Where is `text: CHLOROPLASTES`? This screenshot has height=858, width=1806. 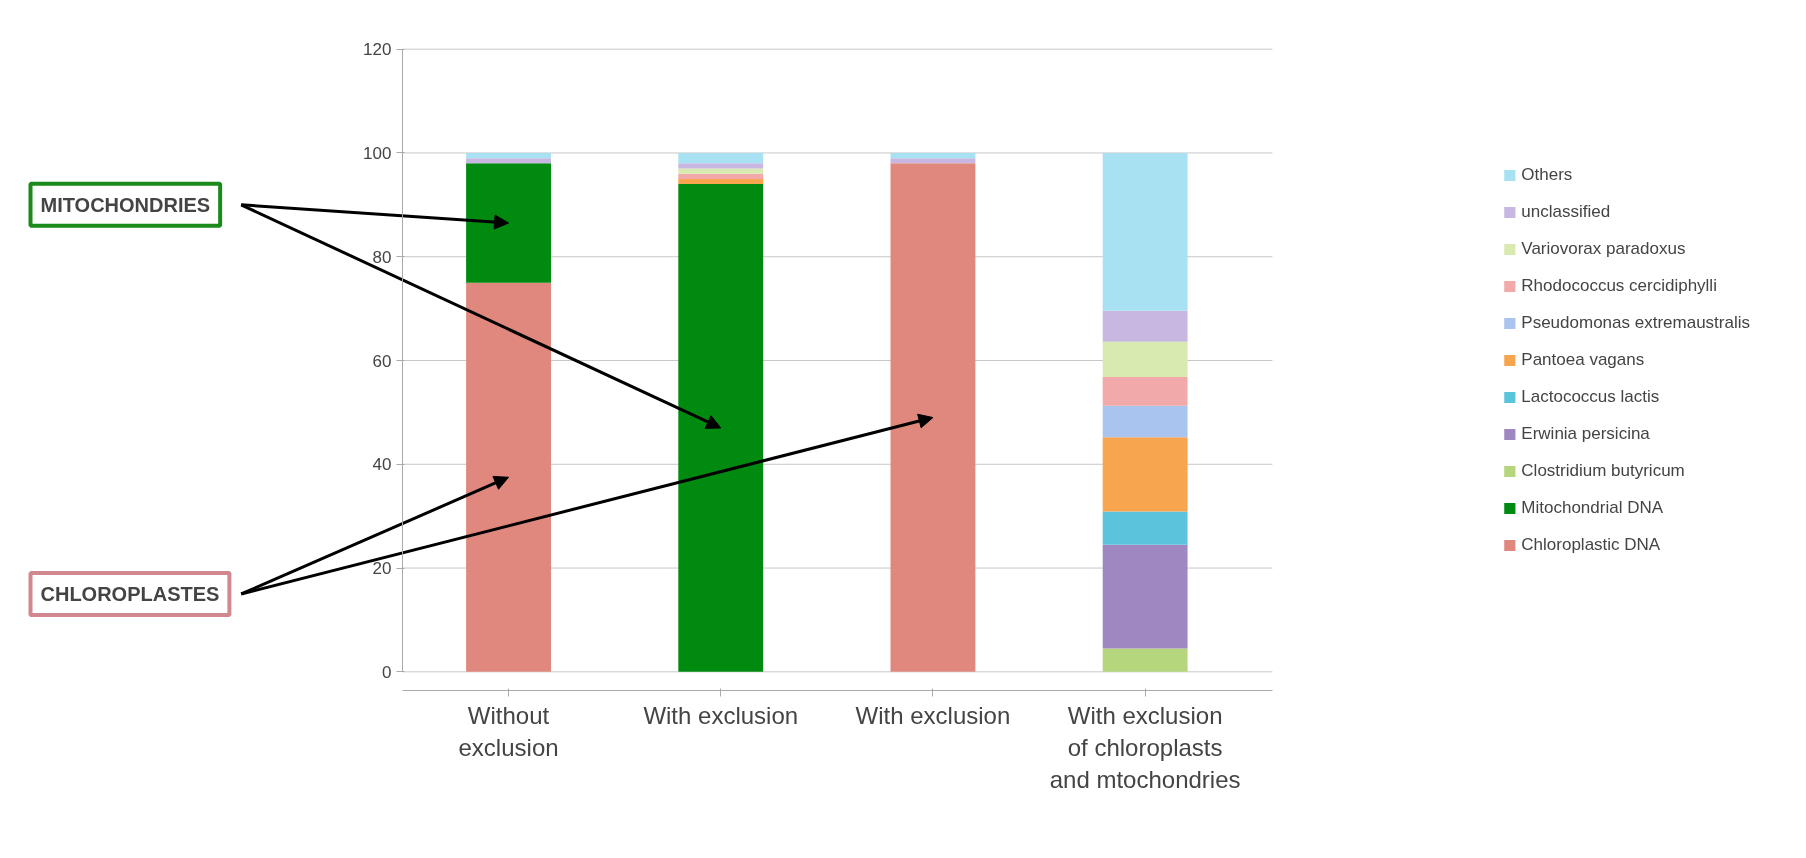 text: CHLOROPLASTES is located at coordinates (130, 593).